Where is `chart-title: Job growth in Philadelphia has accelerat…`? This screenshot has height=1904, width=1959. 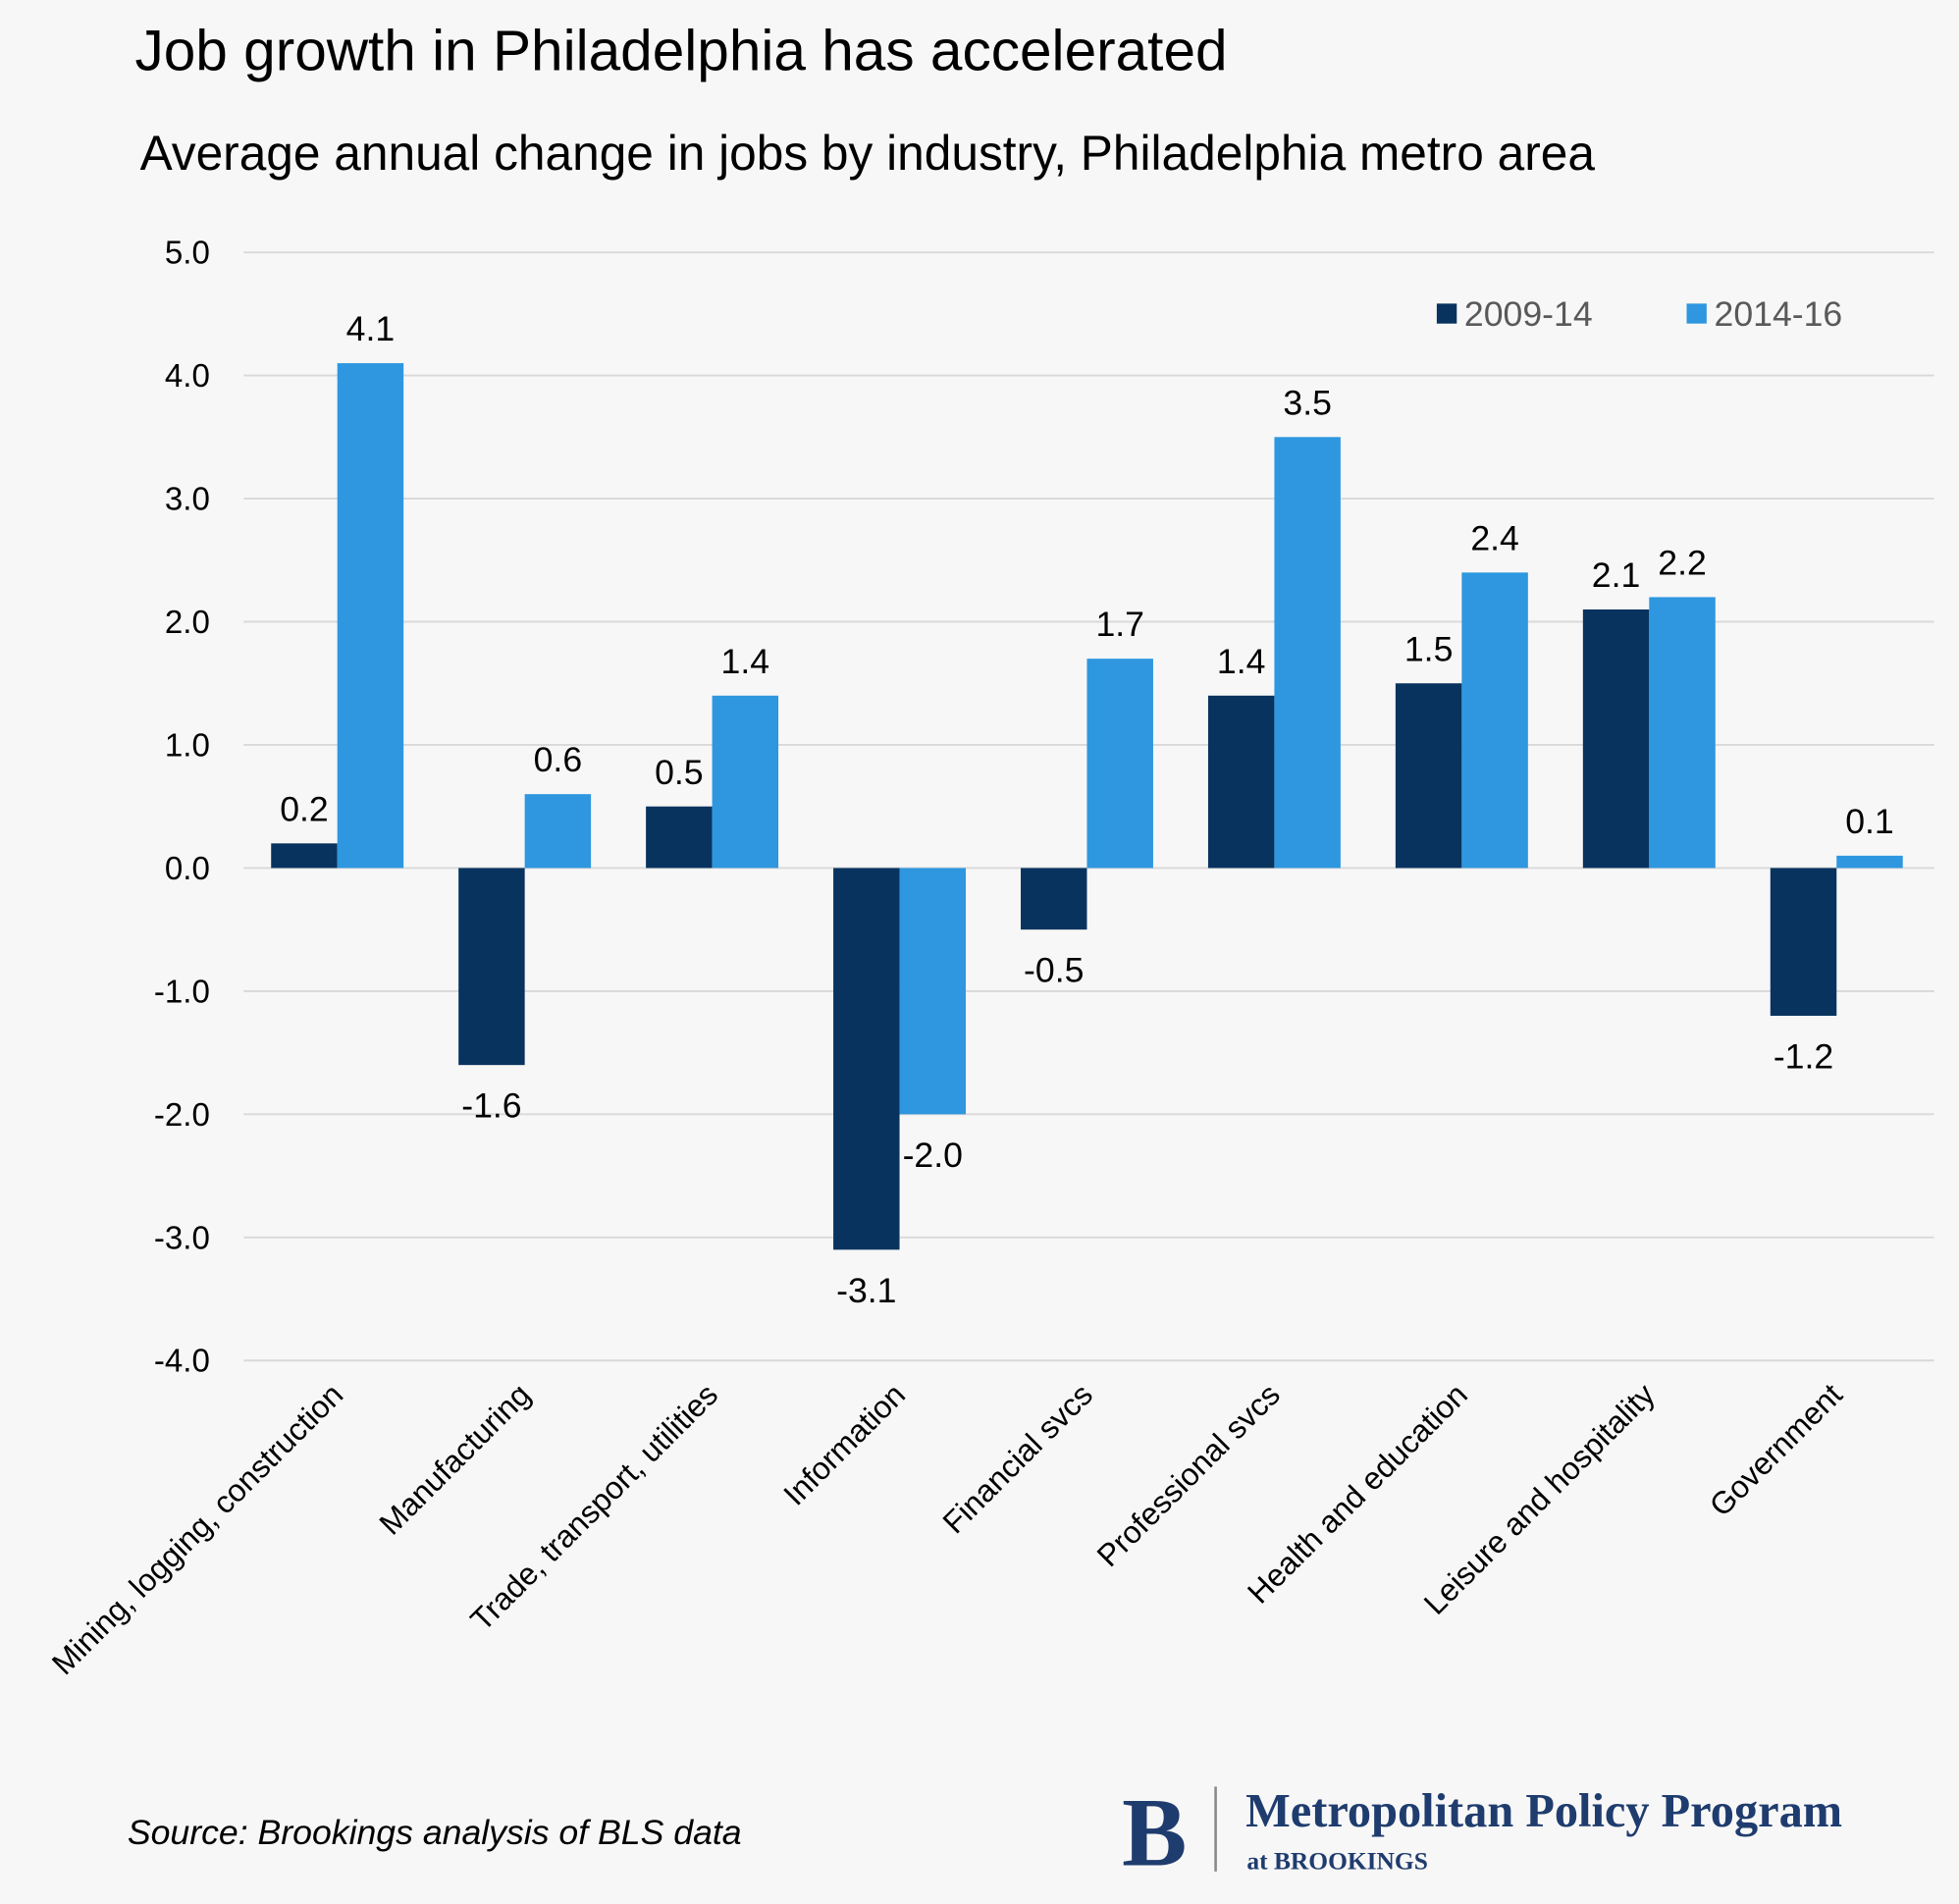 chart-title: Job growth in Philadelphia has accelerat… is located at coordinates (680, 50).